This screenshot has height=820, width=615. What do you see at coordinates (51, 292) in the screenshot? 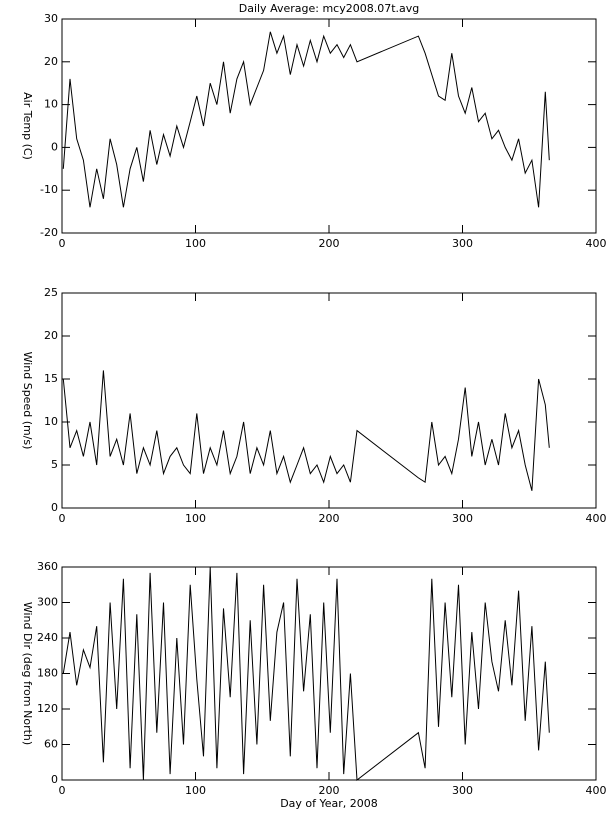
I see `y-tick-label: 25` at bounding box center [51, 292].